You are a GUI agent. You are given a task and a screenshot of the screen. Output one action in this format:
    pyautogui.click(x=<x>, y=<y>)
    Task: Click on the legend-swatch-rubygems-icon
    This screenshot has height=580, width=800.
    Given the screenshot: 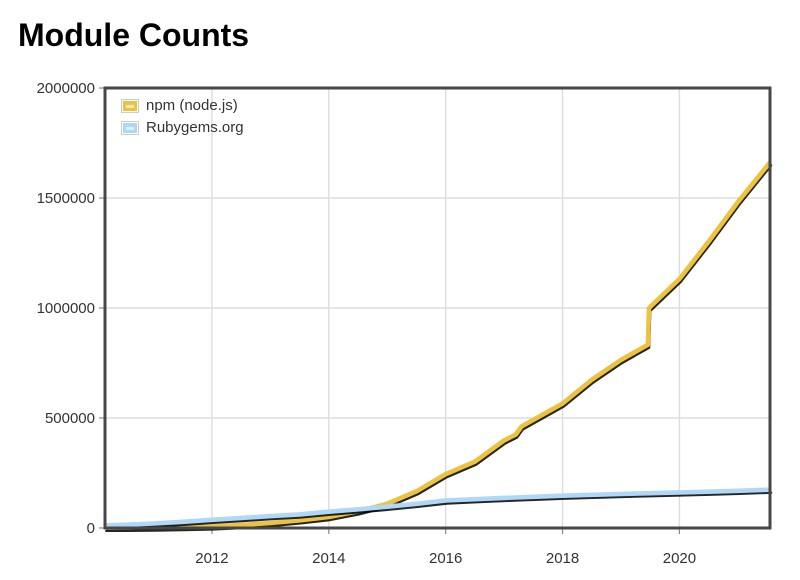 What is the action you would take?
    pyautogui.click(x=130, y=128)
    